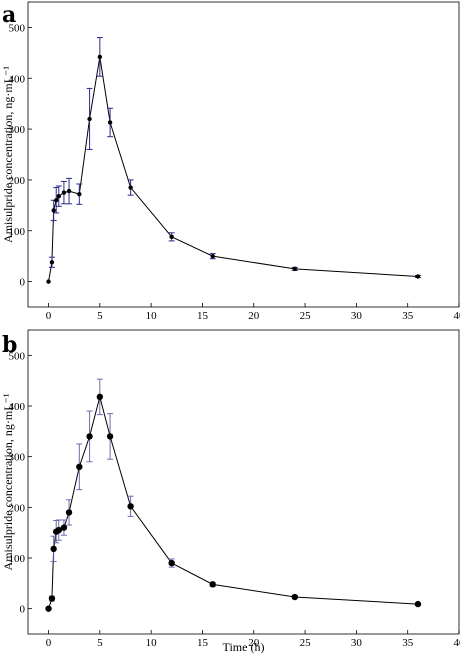  What do you see at coordinates (244, 647) in the screenshot?
I see `x-axis-title: Time (h)` at bounding box center [244, 647].